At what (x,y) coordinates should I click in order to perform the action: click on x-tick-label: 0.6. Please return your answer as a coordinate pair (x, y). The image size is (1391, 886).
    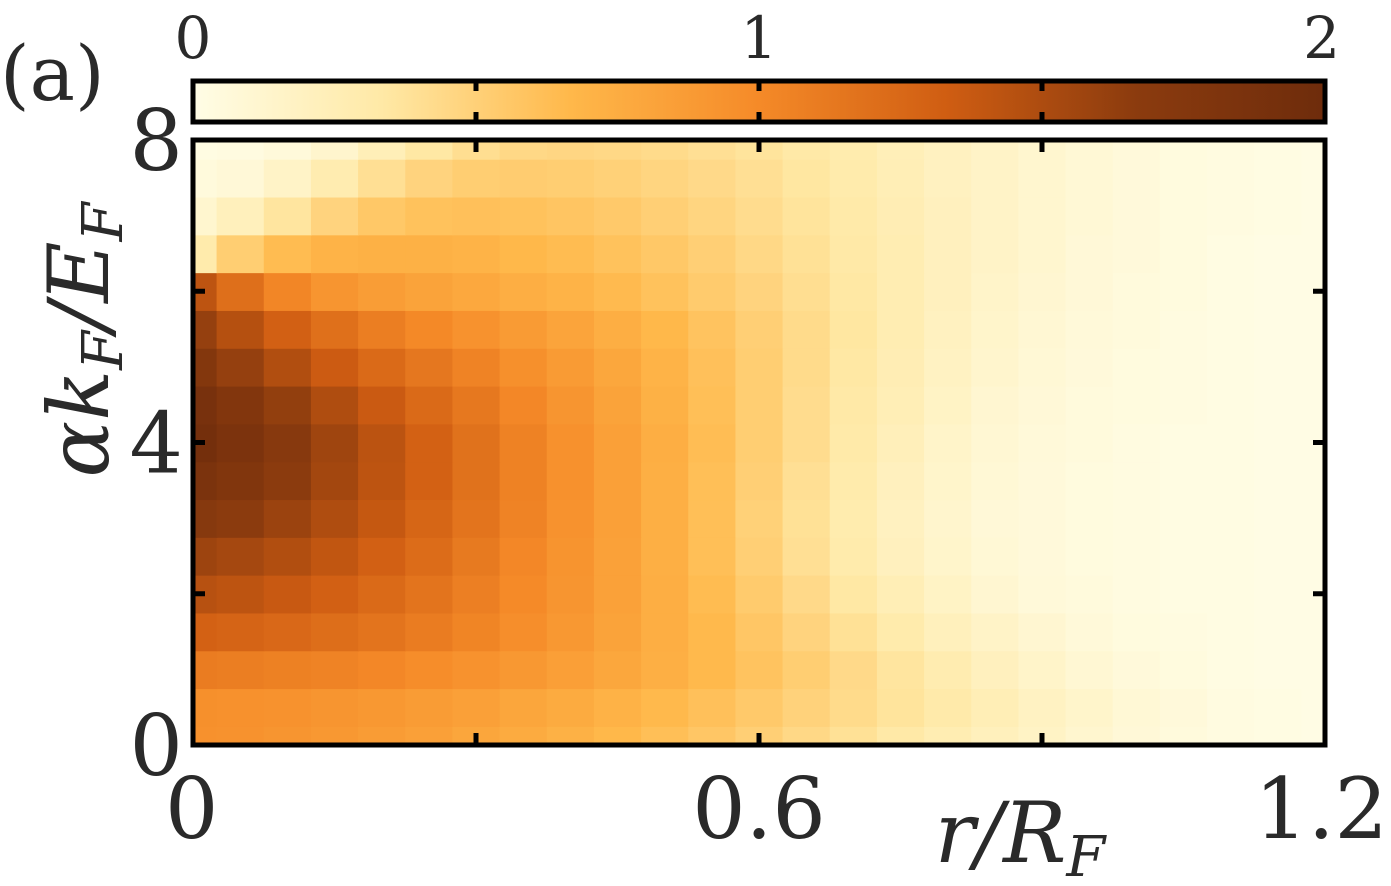
    Looking at the image, I should click on (759, 809).